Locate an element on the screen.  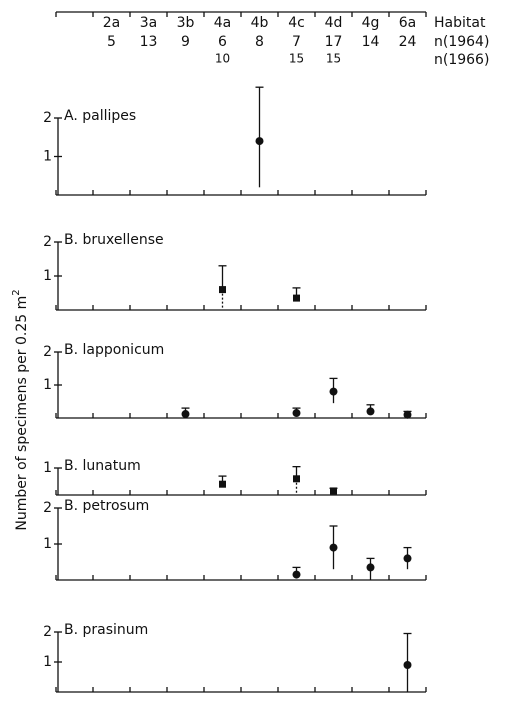
panel-title: B. lunatum is located at coordinates (102, 466).